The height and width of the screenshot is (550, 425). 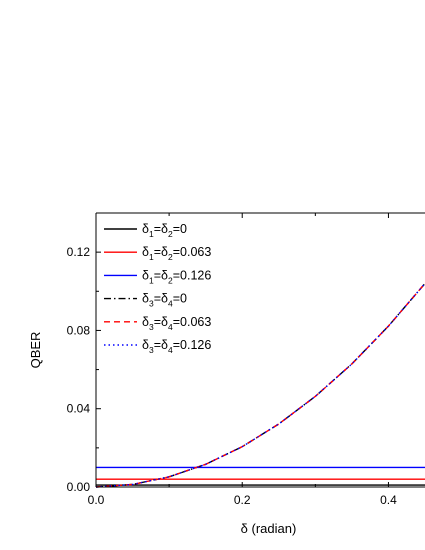 What do you see at coordinates (176, 276) in the screenshot?
I see `legend-label-3: δ1=δ2=0.126` at bounding box center [176, 276].